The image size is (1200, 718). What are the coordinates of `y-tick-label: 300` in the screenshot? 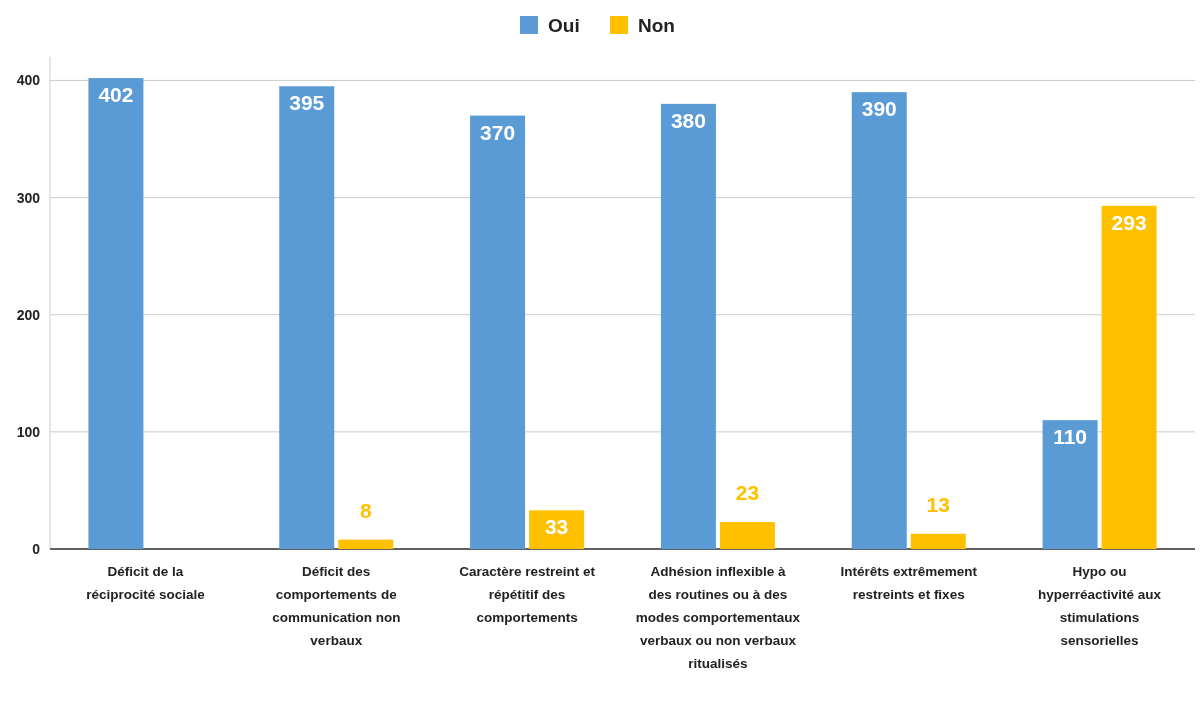 It's located at (28, 197).